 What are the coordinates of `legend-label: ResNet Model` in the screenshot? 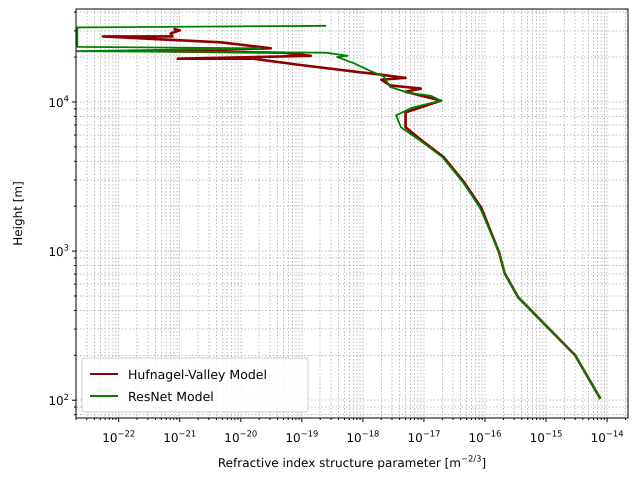 It's located at (171, 396).